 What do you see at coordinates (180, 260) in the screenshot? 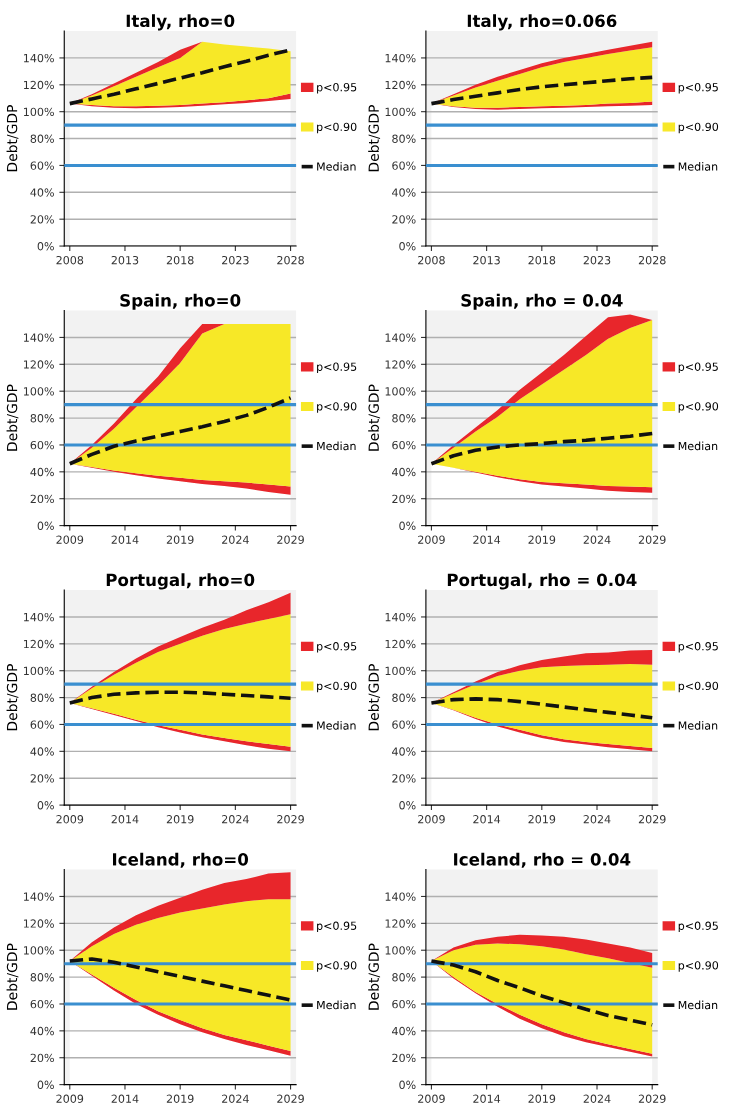
I see `x-tick-label: 2018` at bounding box center [180, 260].